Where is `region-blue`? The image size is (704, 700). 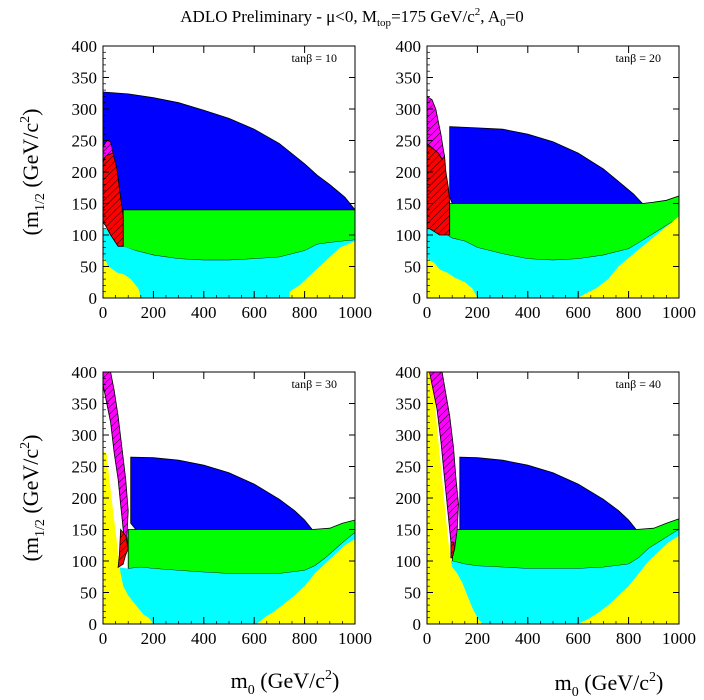
region-blue is located at coordinates (229, 151).